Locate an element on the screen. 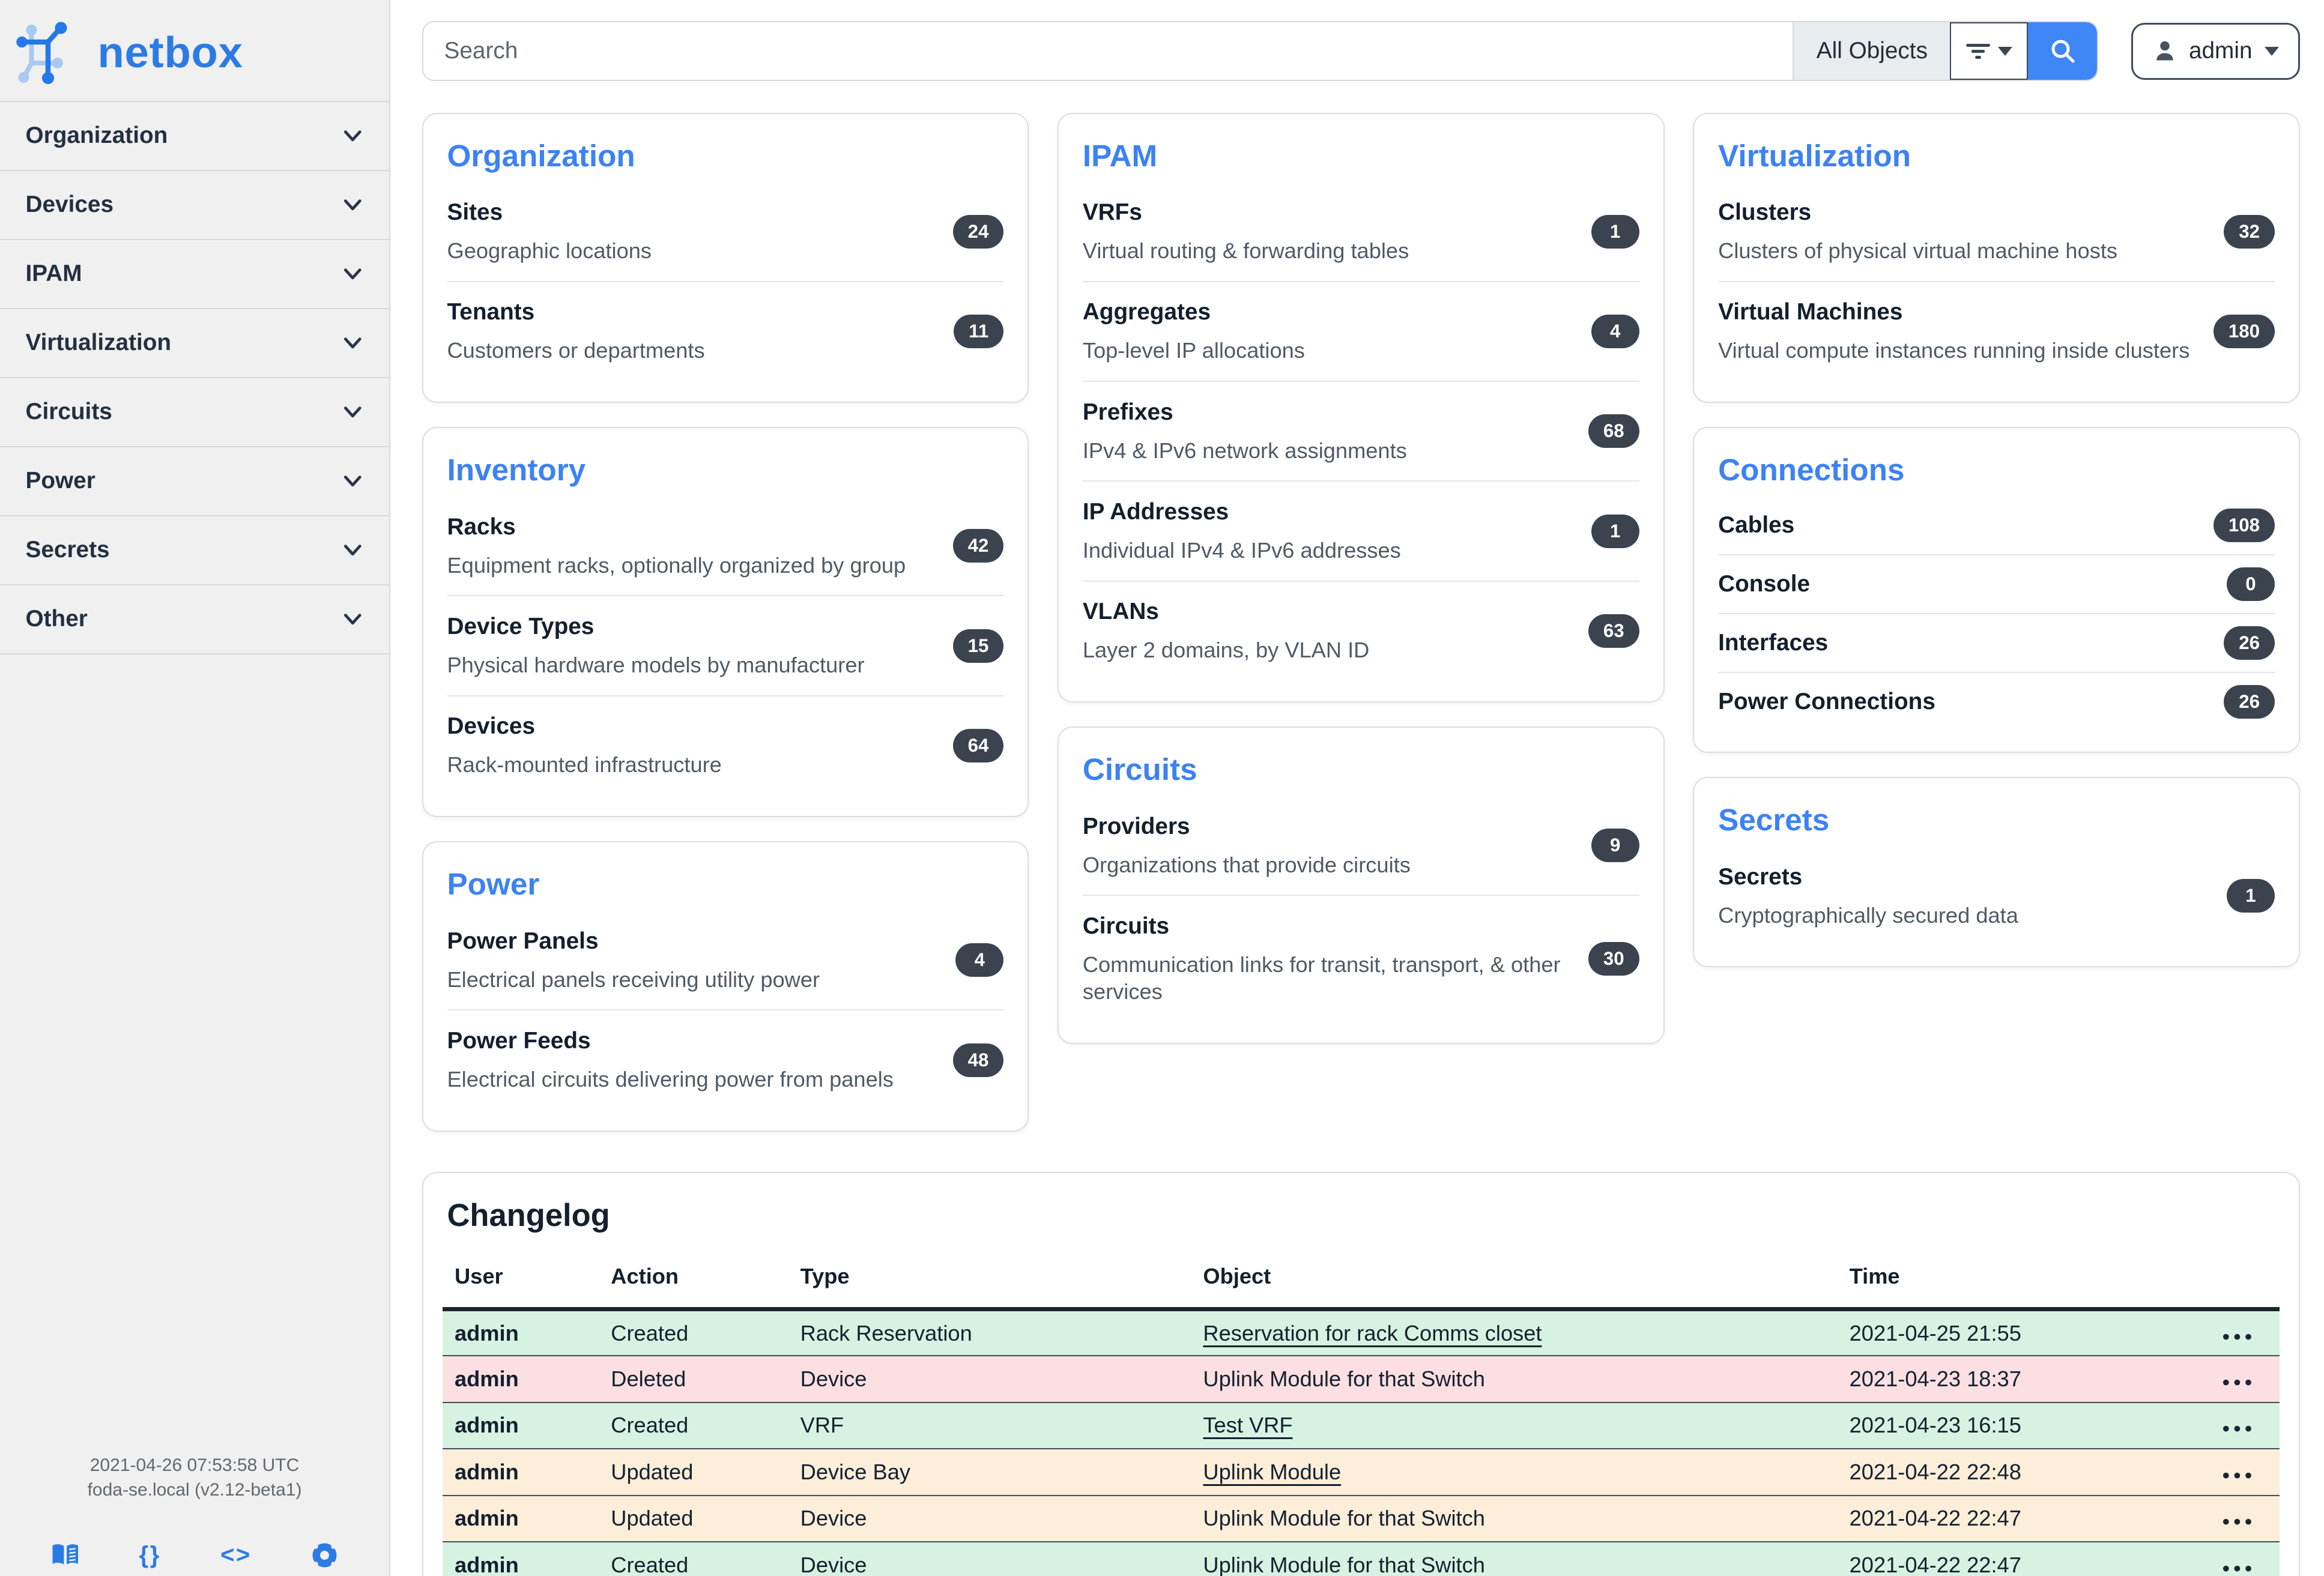 The width and height of the screenshot is (2324, 1576). list-item-title-link: Aggregates is located at coordinates (1146, 312).